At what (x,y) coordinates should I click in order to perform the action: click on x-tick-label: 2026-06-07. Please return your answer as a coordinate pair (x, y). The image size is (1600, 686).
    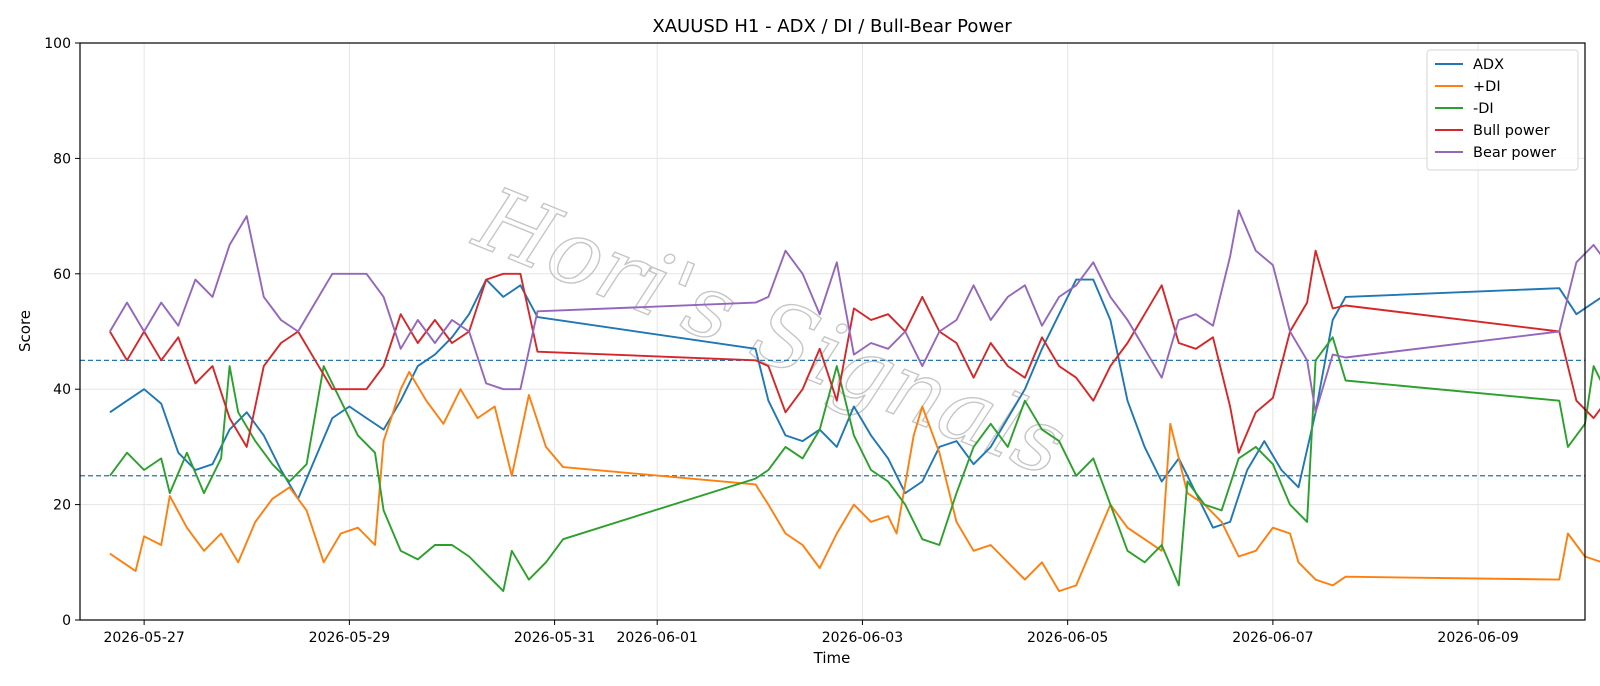
    Looking at the image, I should click on (1272, 638).